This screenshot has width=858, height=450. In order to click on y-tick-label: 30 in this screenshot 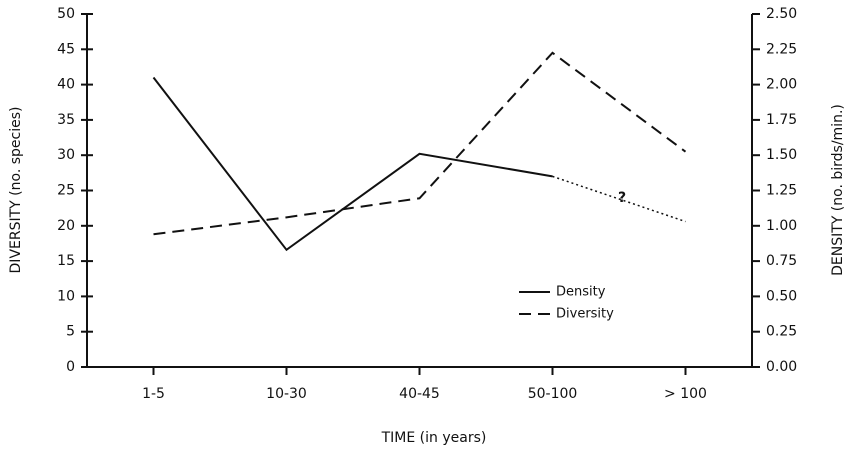, I will do `click(66, 155)`.